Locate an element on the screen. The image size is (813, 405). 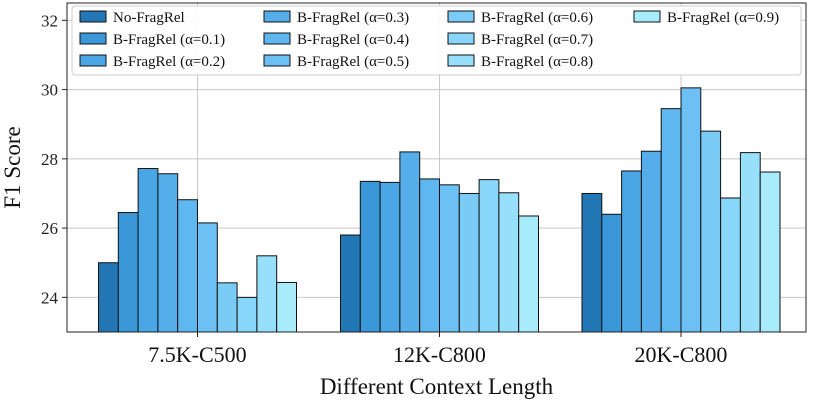
legend-label: B-FragRel (α=0.3) is located at coordinates (353, 18).